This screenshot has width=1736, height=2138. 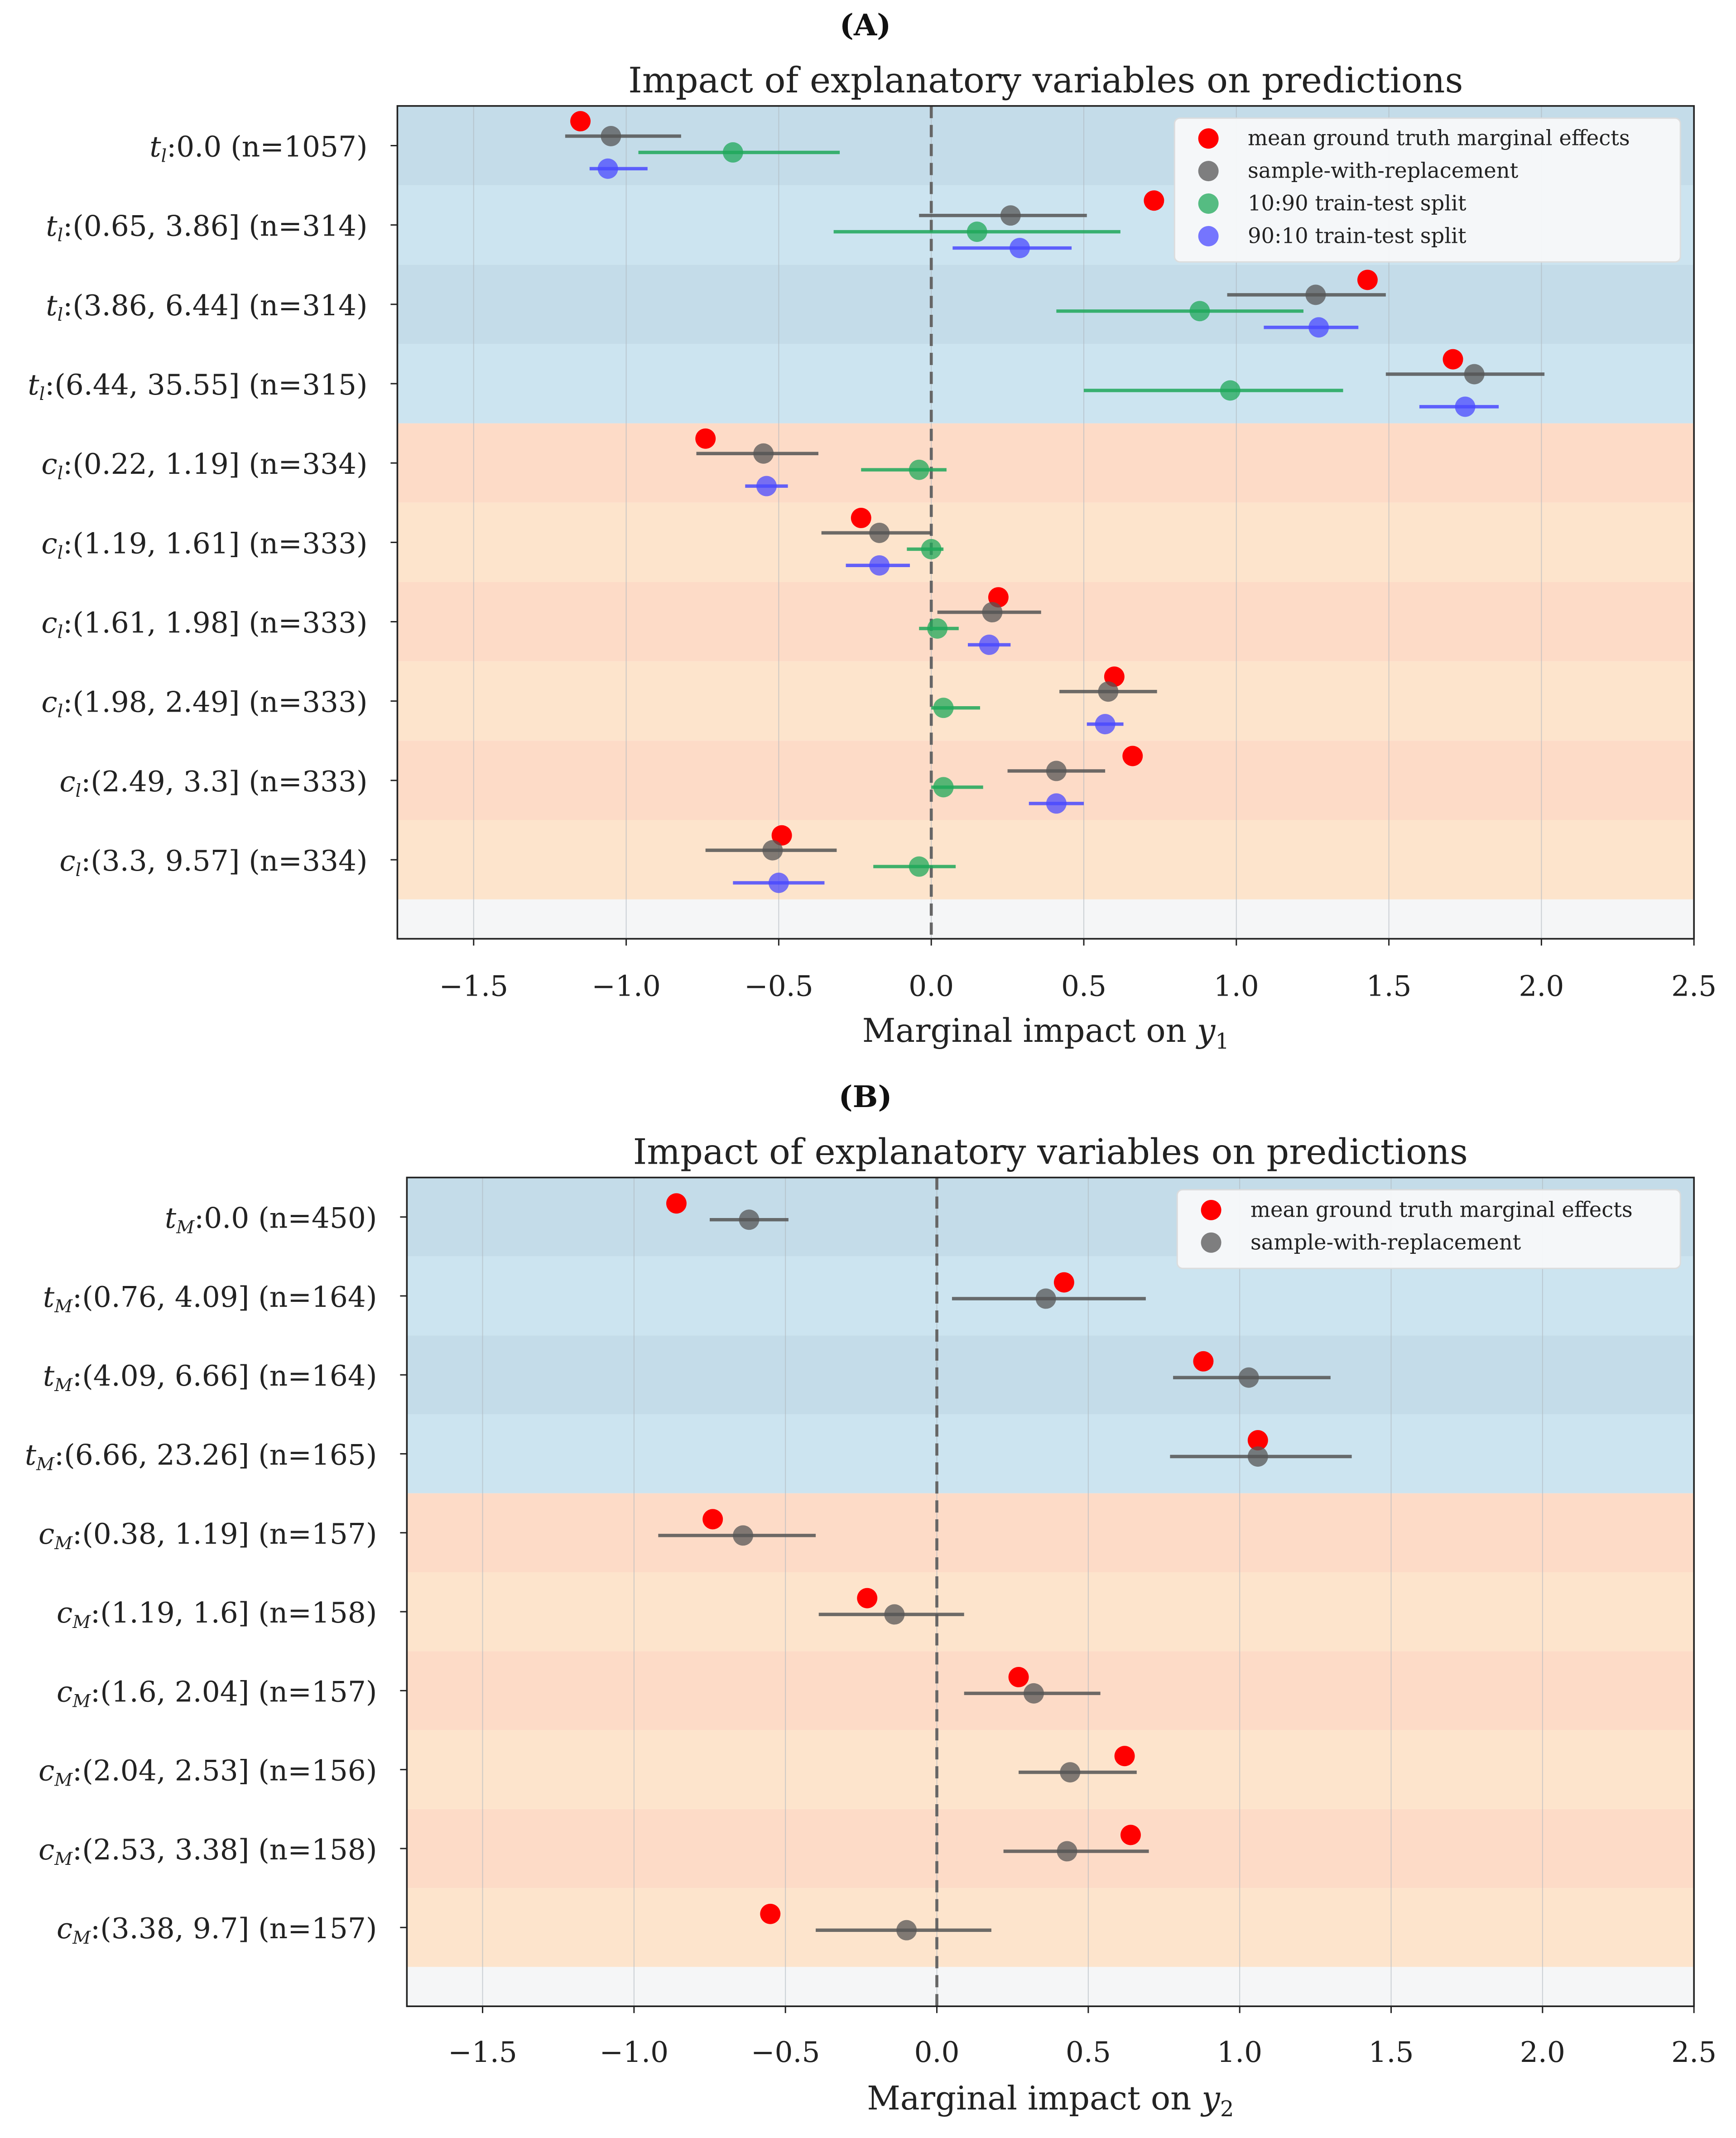 What do you see at coordinates (204, 466) in the screenshot?
I see `y-tick-label: cl:(0.22, 1.19] (n=334)` at bounding box center [204, 466].